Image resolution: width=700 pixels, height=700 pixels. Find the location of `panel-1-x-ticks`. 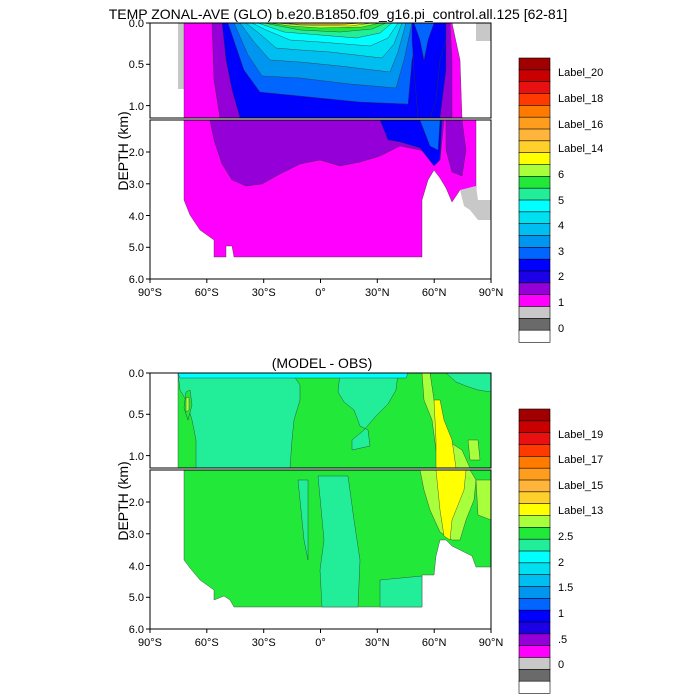

panel-1-x-ticks is located at coordinates (320, 281).